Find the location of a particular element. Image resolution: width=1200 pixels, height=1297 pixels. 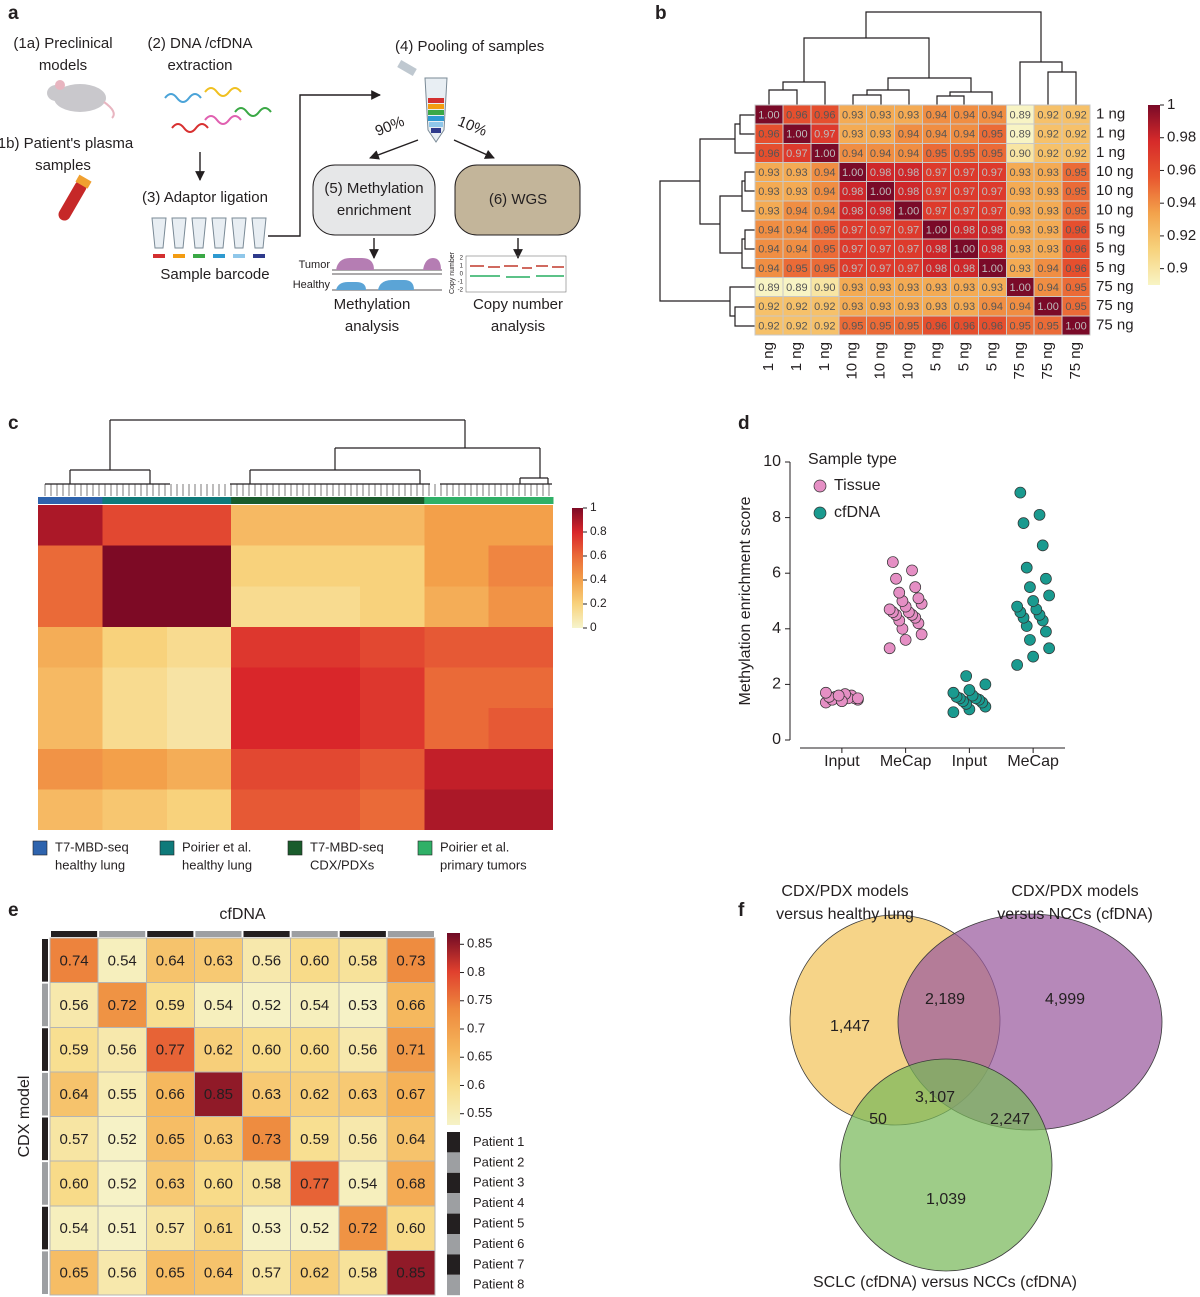

cell-label: 0.57 is located at coordinates (266, 1273).